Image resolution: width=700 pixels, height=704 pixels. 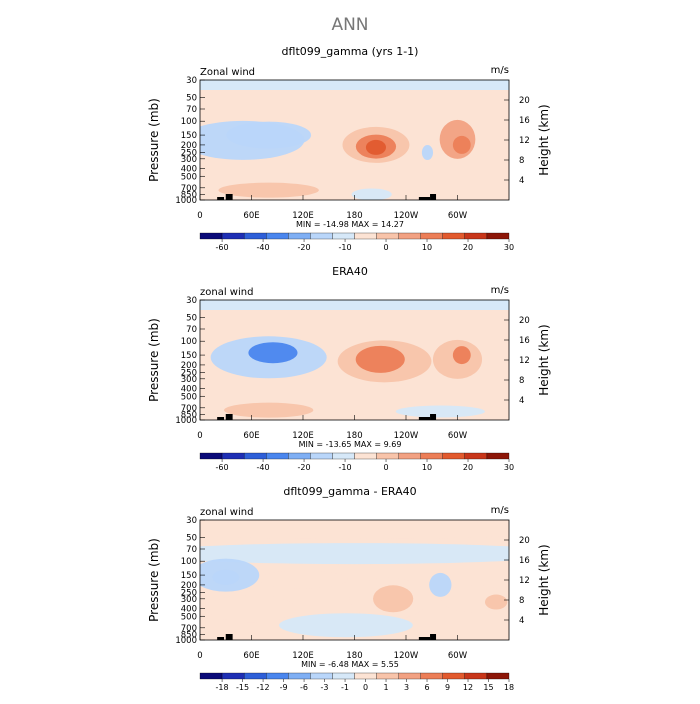 I want to click on longitude-tick-label: 60W, so click(x=458, y=436).